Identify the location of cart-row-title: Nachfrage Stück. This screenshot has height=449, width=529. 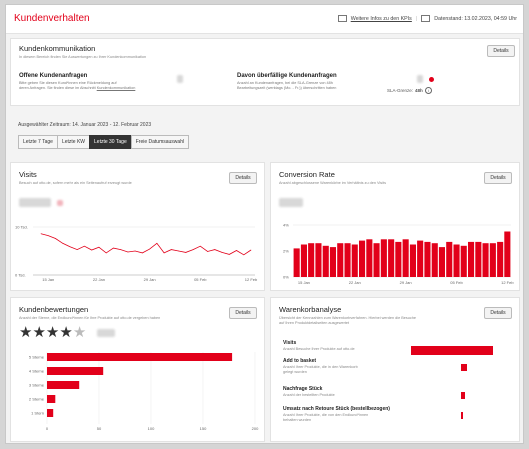
(303, 389).